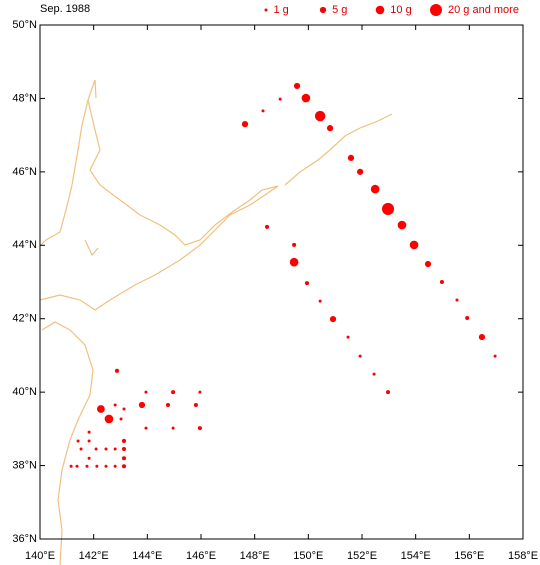  What do you see at coordinates (339, 10) in the screenshot?
I see `legend-label: 5 g` at bounding box center [339, 10].